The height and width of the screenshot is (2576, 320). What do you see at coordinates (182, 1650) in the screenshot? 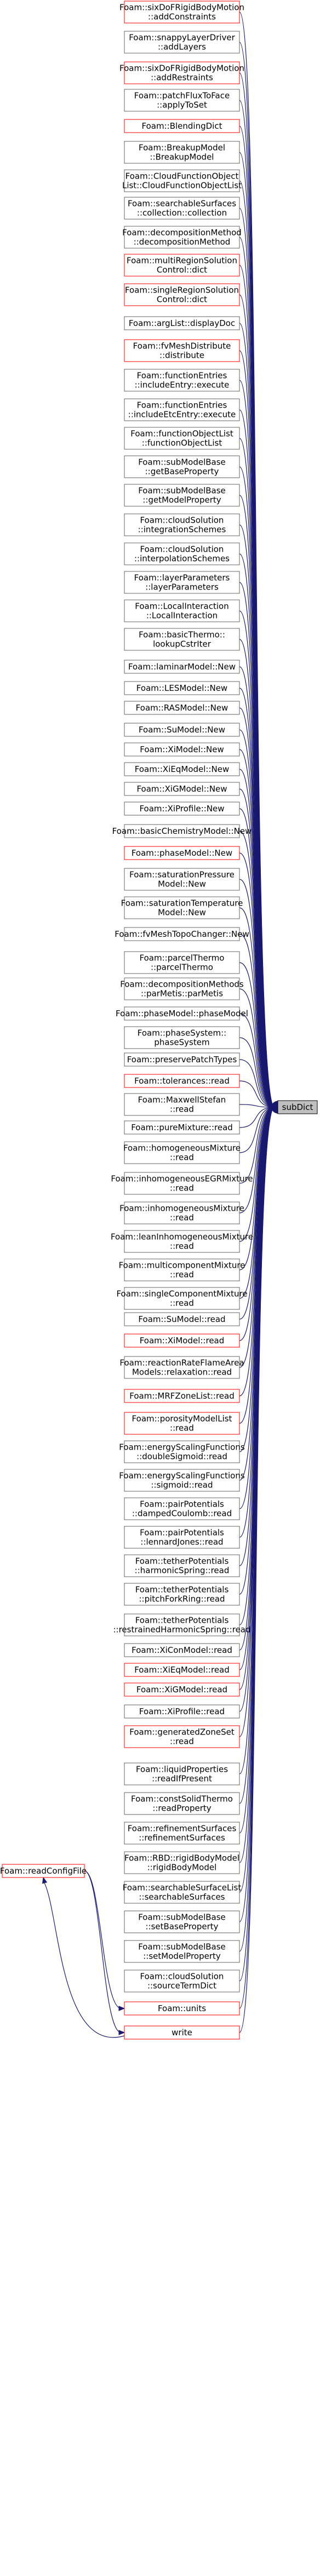
I see `caller-node: Foam::XiConModel::read` at bounding box center [182, 1650].